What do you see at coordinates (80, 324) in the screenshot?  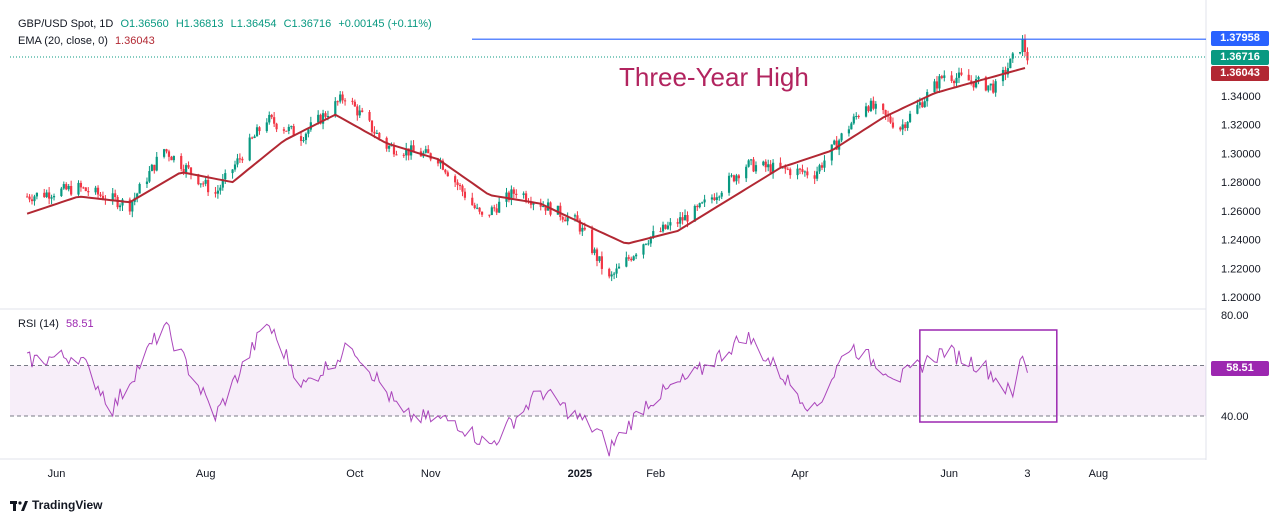 I see `rsi-value: 58.51` at bounding box center [80, 324].